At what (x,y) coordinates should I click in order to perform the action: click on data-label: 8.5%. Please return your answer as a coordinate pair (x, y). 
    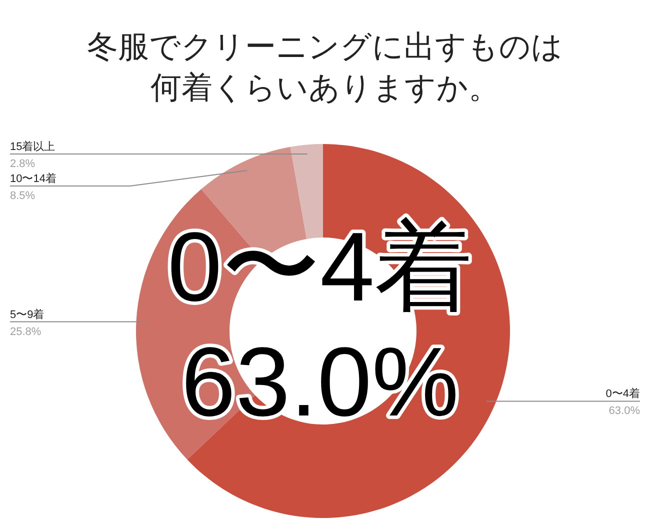
    Looking at the image, I should click on (23, 196).